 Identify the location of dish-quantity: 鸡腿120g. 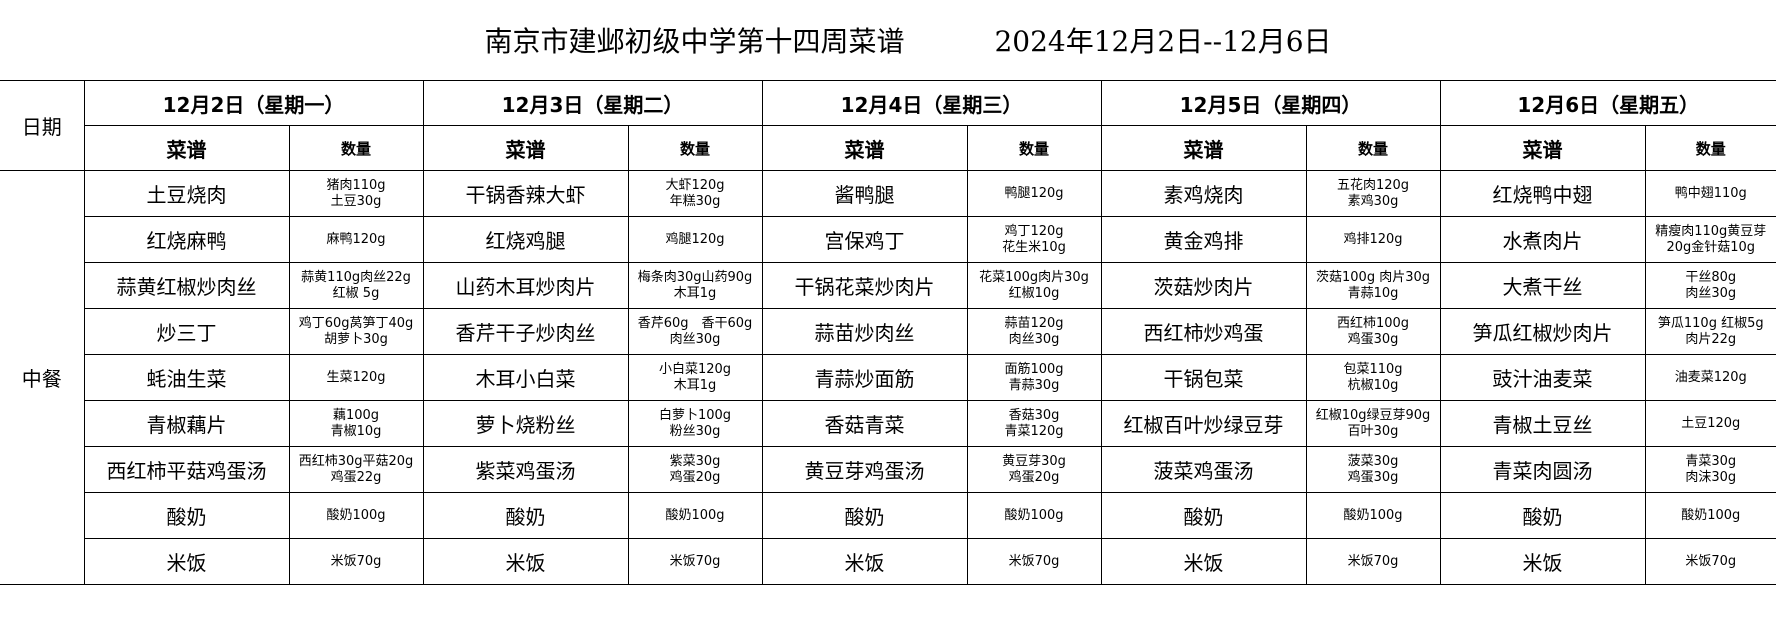
(695, 239).